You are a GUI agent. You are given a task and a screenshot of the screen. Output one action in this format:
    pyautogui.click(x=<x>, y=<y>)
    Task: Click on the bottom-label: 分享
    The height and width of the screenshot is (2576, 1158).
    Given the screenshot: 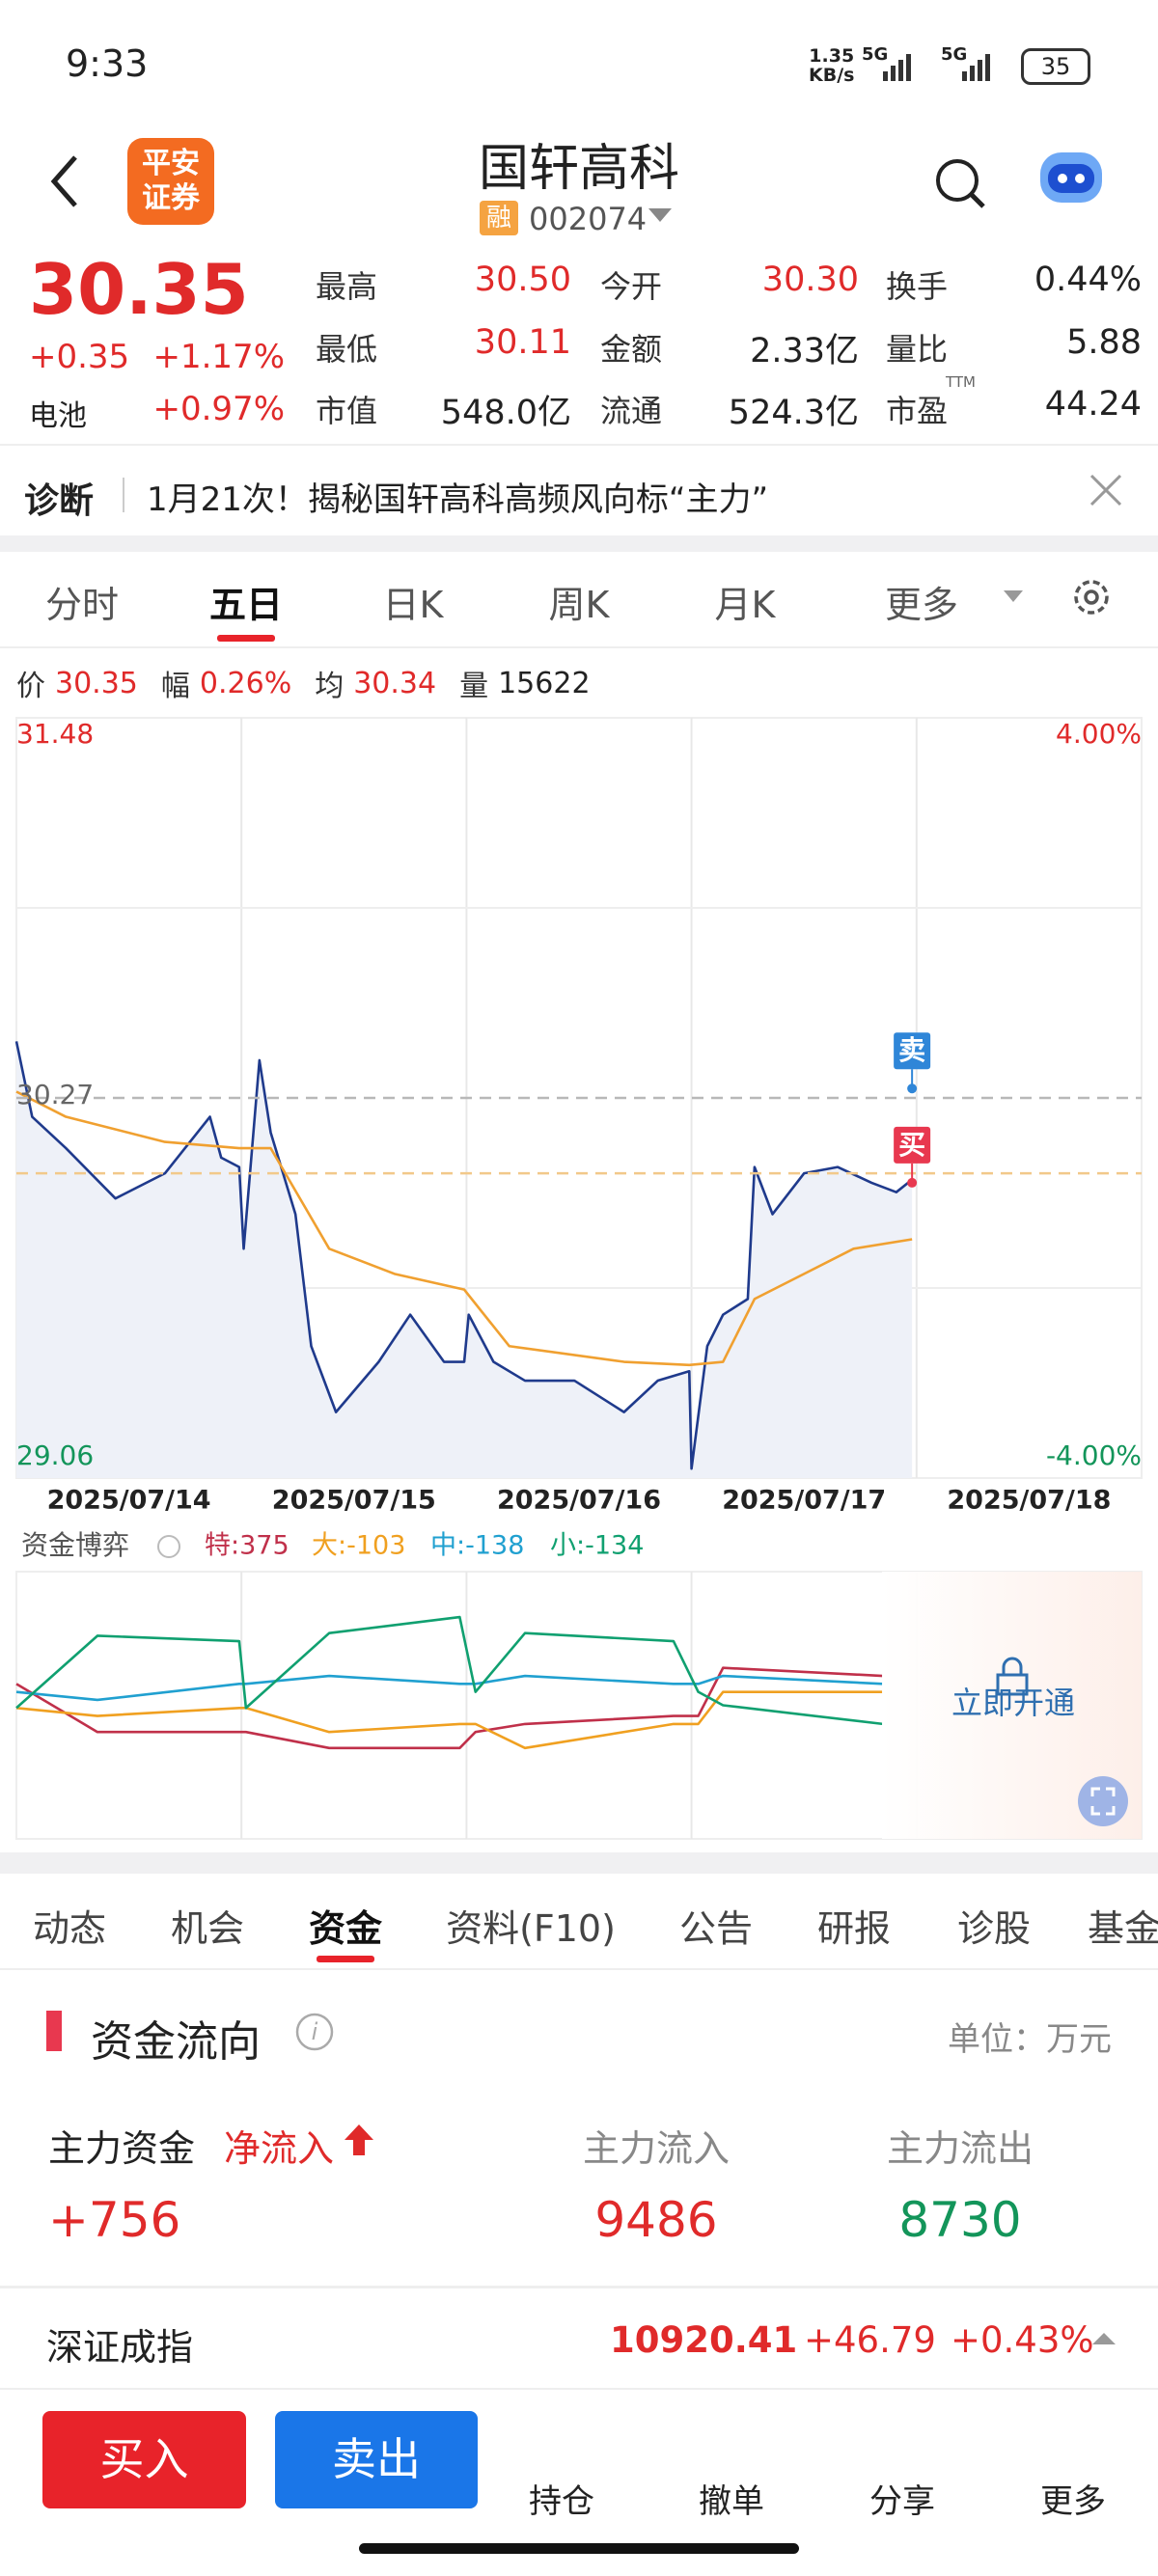 What is the action you would take?
    pyautogui.click(x=902, y=2502)
    